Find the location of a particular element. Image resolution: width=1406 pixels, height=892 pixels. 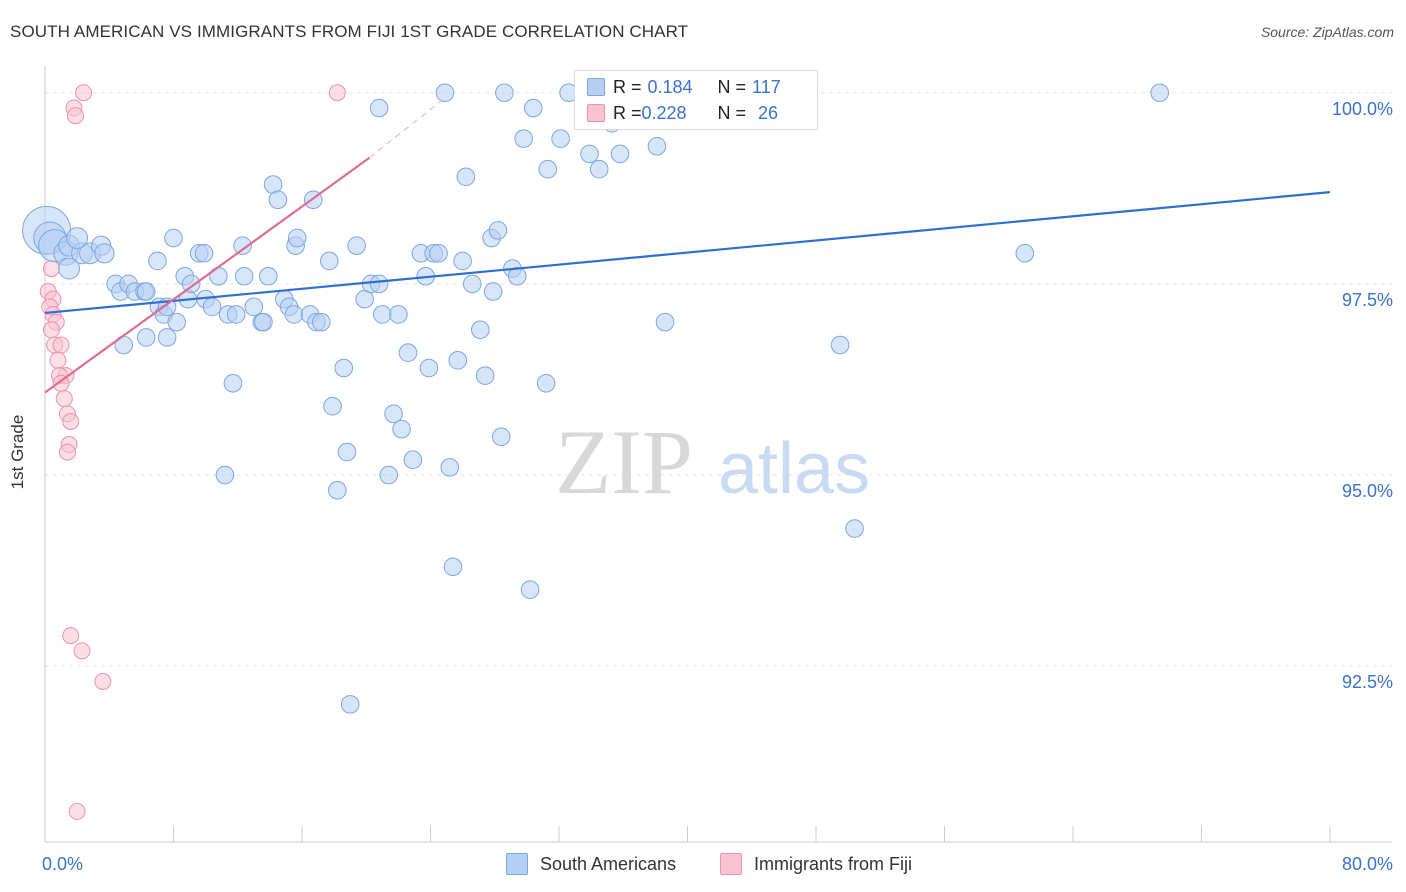

legend-item-fiji: Immigrants from Fiji is located at coordinates (816, 864).